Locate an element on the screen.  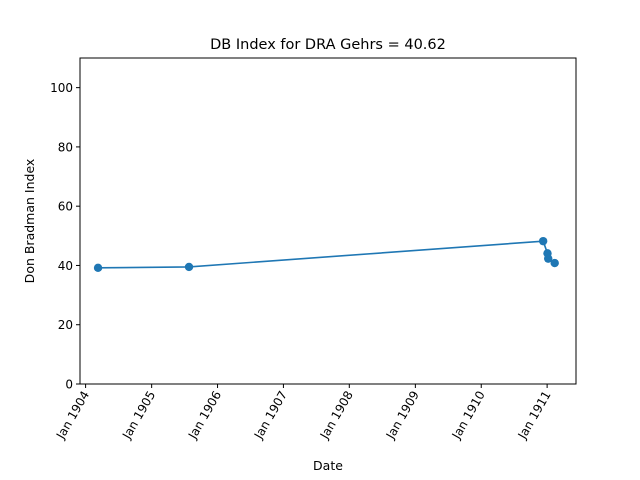
y-tick-label: 20 is located at coordinates (65, 325).